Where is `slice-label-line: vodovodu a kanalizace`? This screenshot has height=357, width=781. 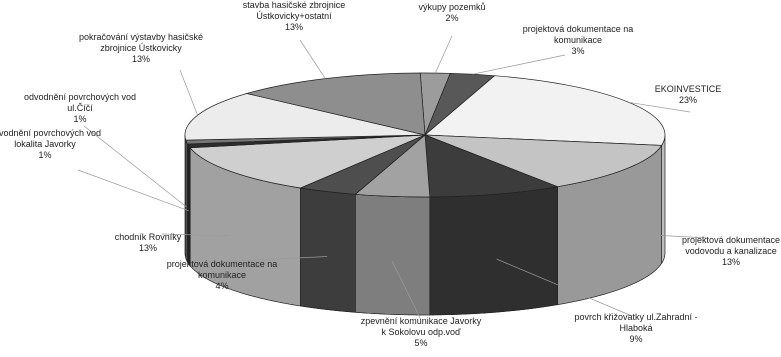 slice-label-line: vodovodu a kanalizace is located at coordinates (731, 251).